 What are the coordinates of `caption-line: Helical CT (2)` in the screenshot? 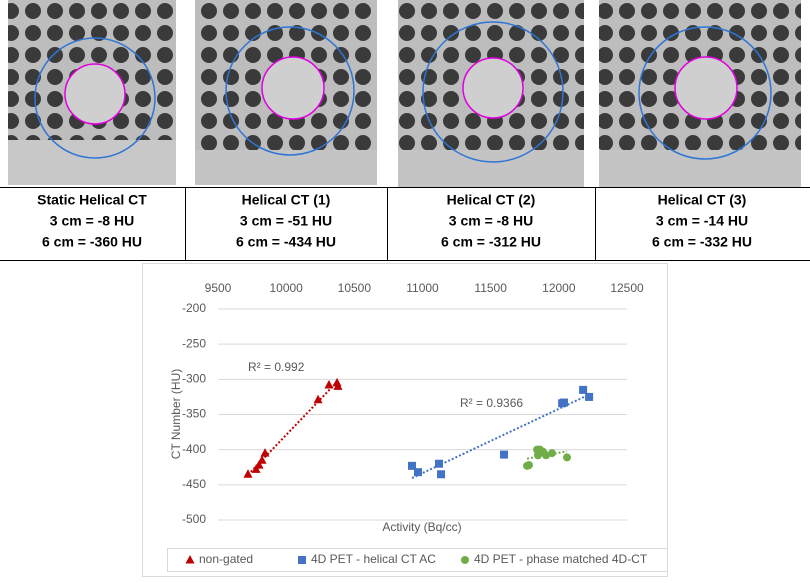 It's located at (491, 200).